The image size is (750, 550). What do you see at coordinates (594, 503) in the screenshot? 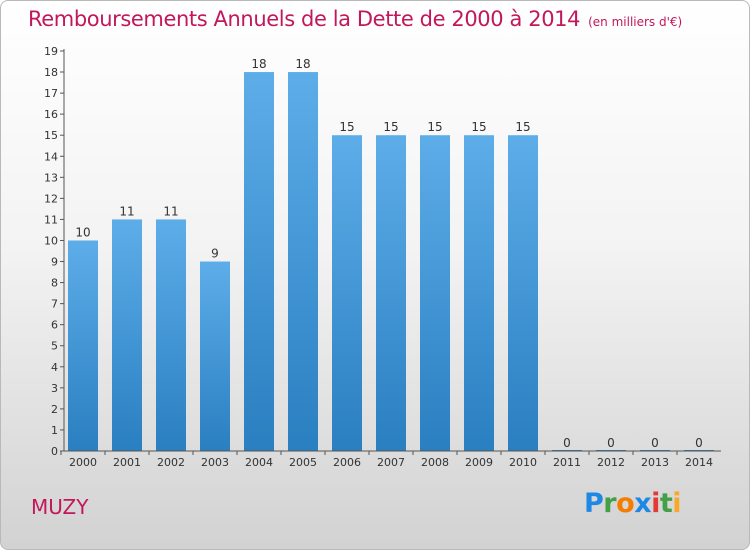
I see `logo-letter: P` at bounding box center [594, 503].